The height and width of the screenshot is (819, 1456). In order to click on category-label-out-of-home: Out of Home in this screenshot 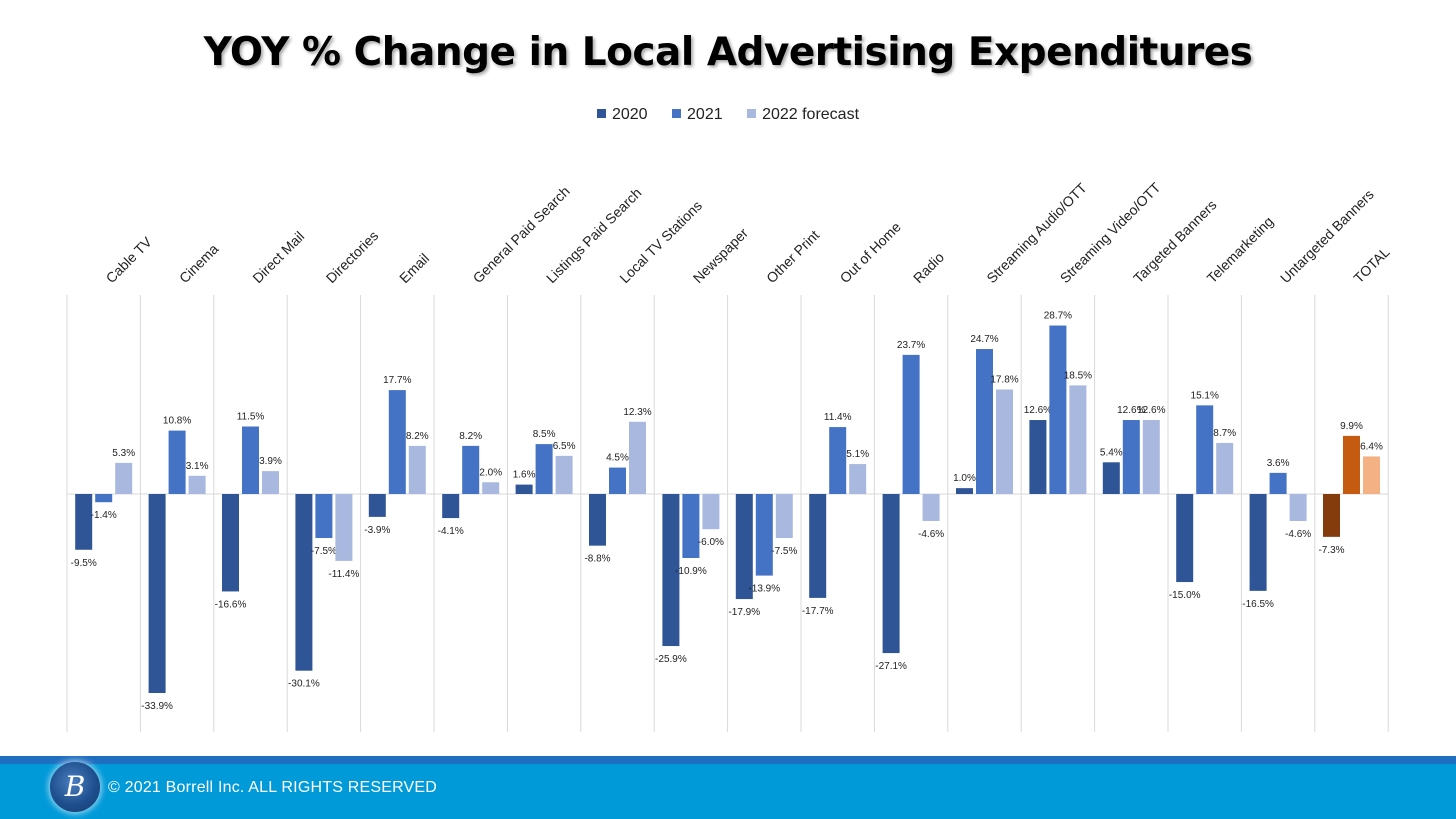, I will do `click(871, 253)`.